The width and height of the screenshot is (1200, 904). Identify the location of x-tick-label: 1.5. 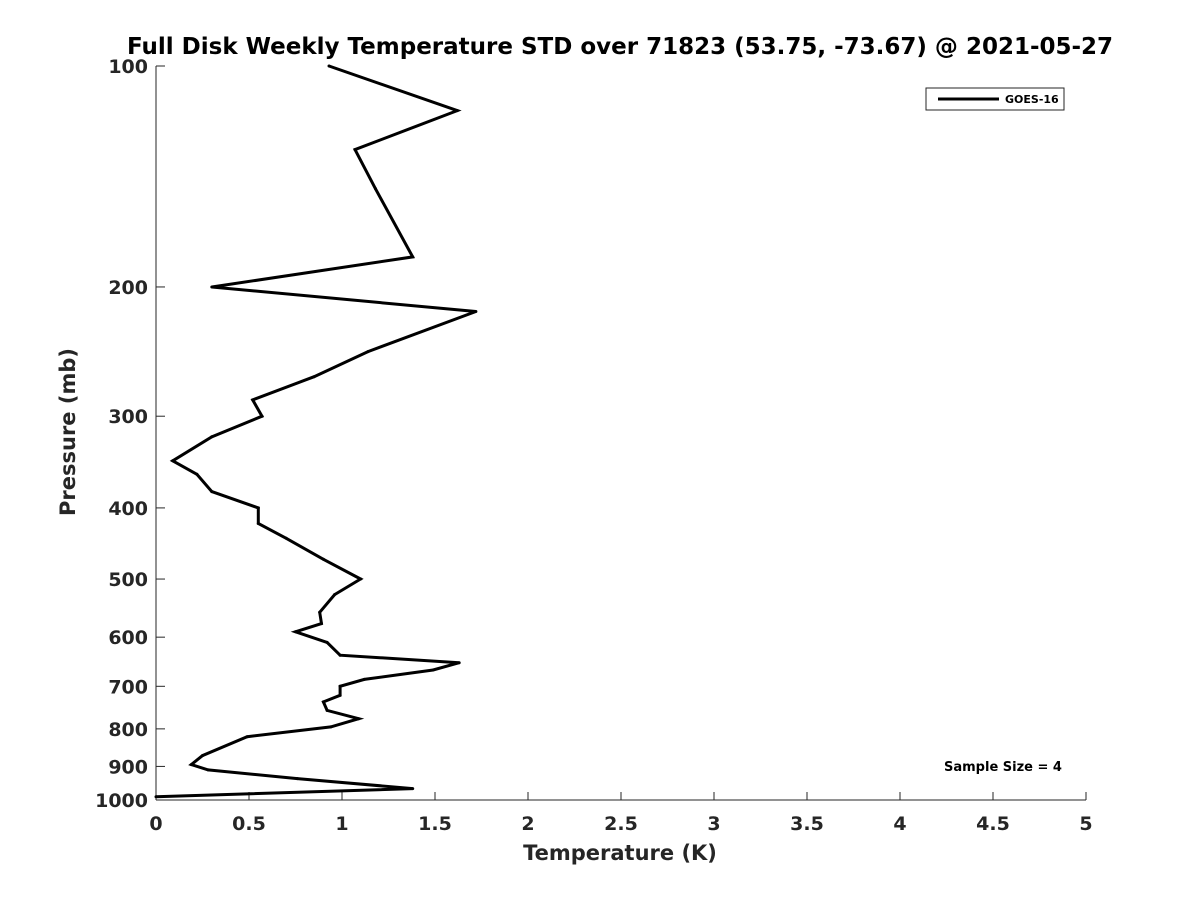
(435, 824).